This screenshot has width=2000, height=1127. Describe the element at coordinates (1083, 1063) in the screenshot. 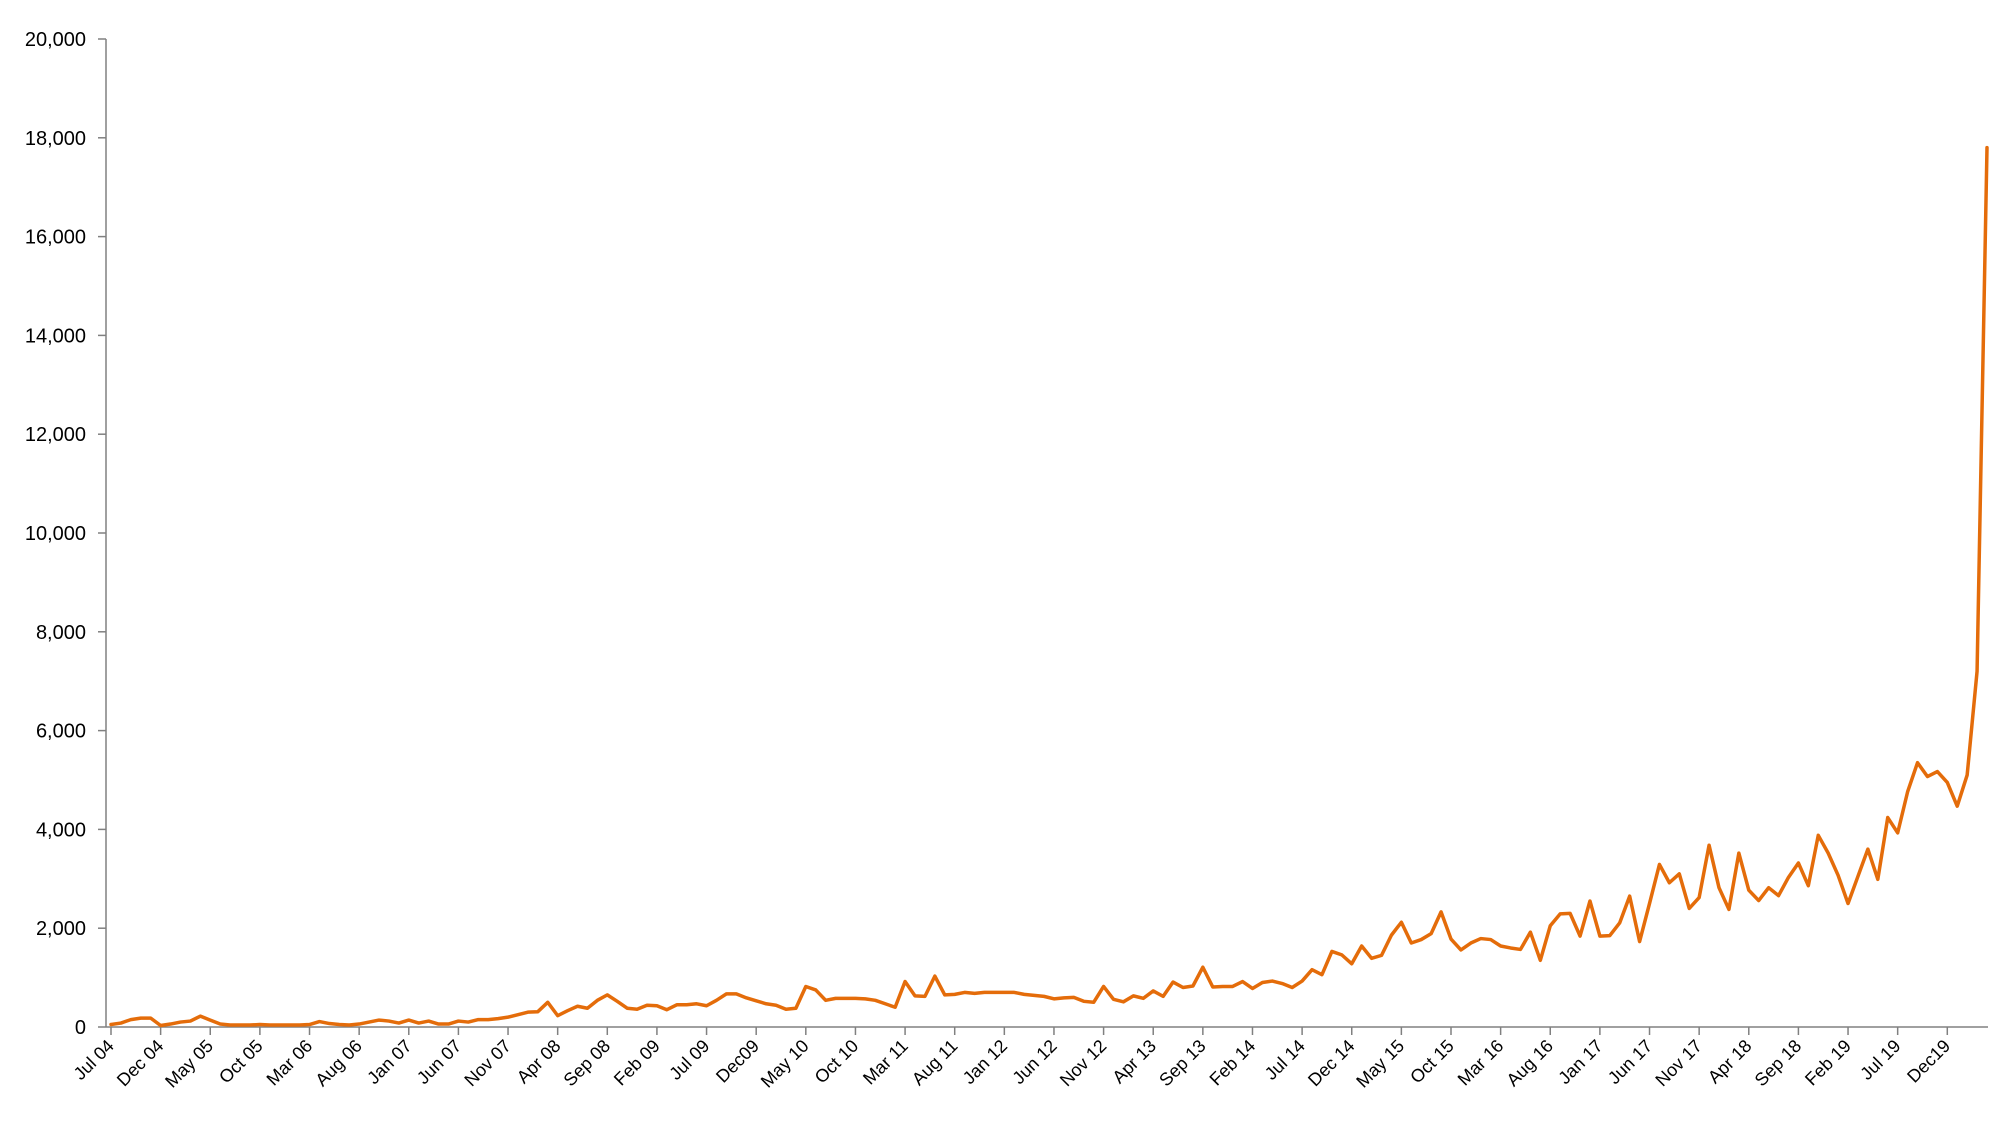

I see `x-tick-label: Nov 12` at that location.